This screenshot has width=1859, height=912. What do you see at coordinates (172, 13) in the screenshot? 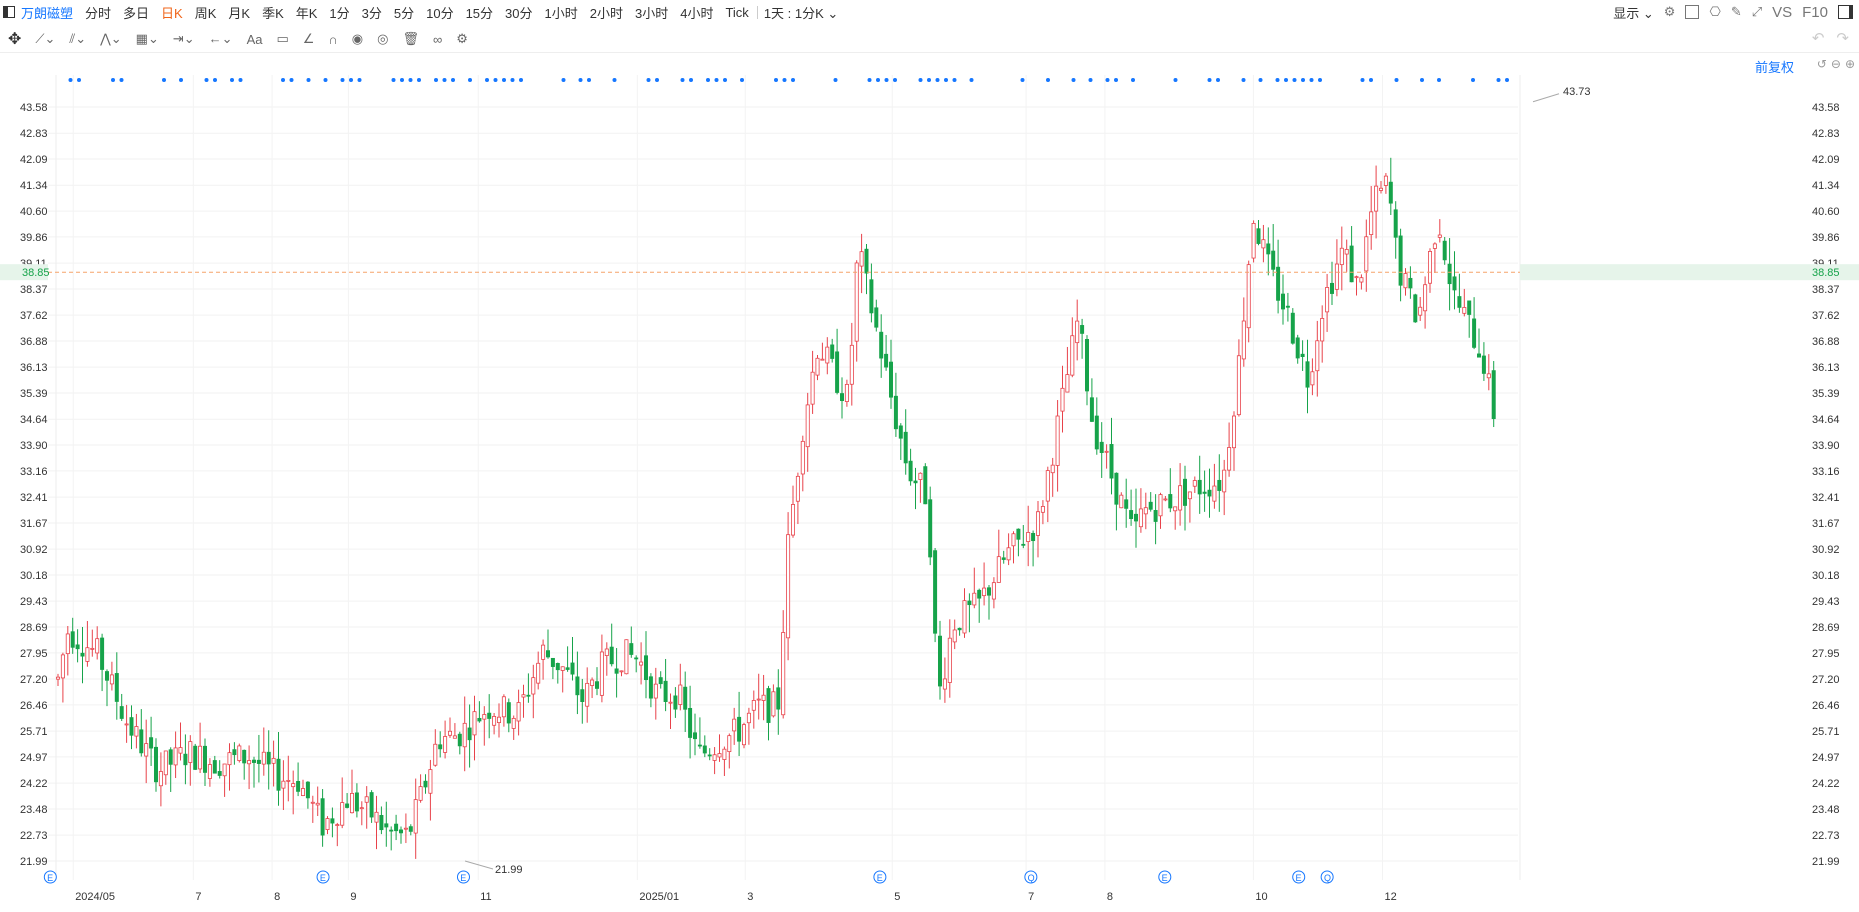
I see `period-tab: 日K` at bounding box center [172, 13].